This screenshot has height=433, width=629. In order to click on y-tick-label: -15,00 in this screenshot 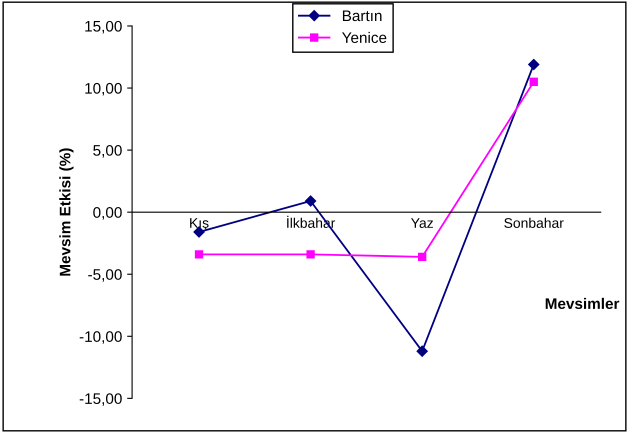, I will do `click(101, 399)`.